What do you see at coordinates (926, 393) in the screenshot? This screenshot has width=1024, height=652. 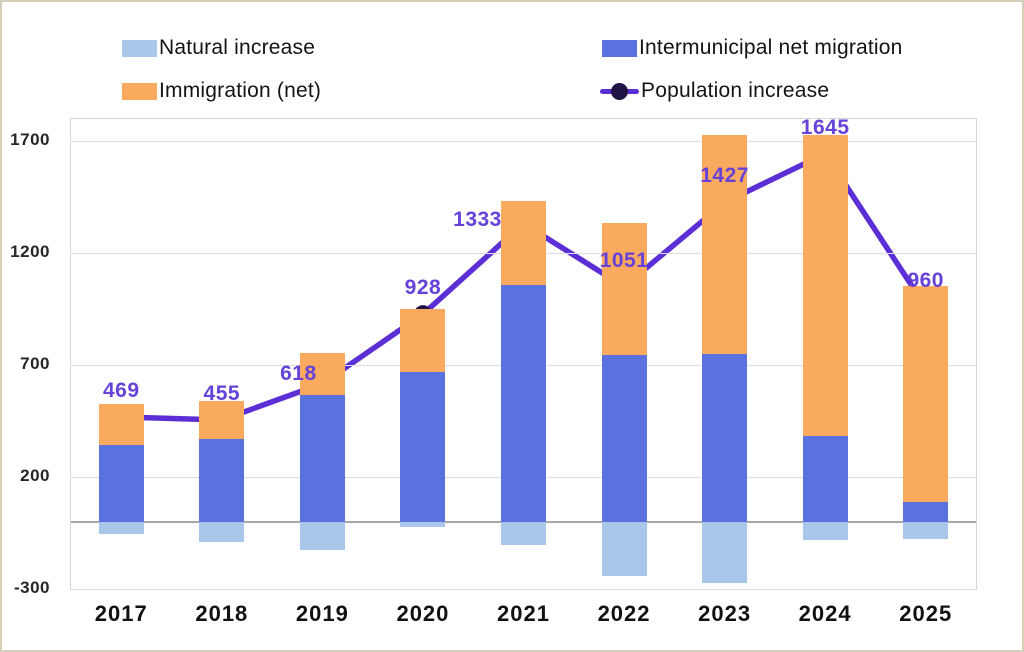 I see `bar-2025-immigration-net` at bounding box center [926, 393].